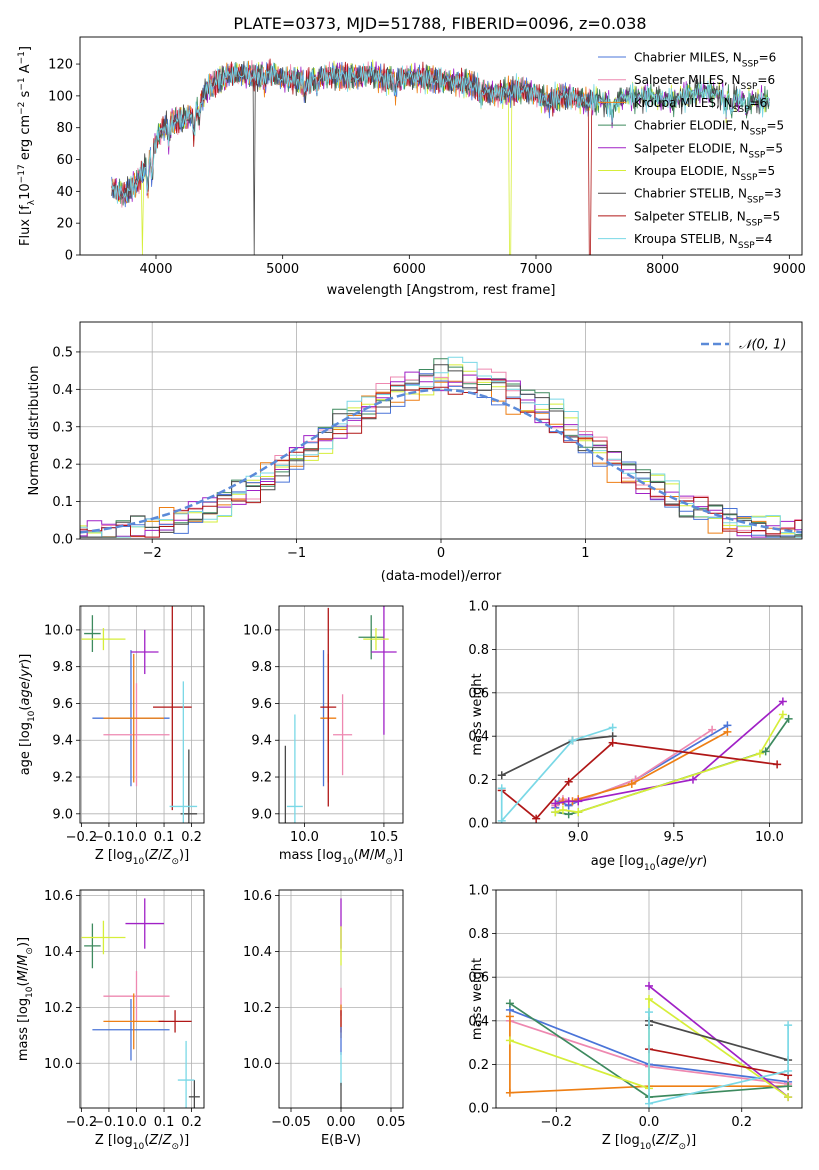 The height and width of the screenshot is (1170, 819). Describe the element at coordinates (769, 837) in the screenshot. I see `x-tick-label: 10.0` at that location.